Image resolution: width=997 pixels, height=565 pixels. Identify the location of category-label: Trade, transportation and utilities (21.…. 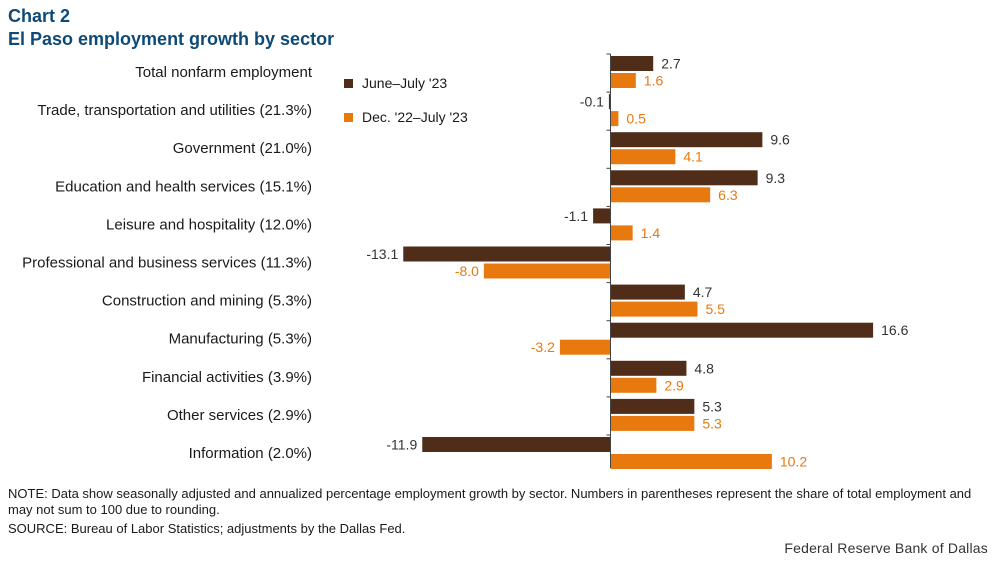
(174, 110).